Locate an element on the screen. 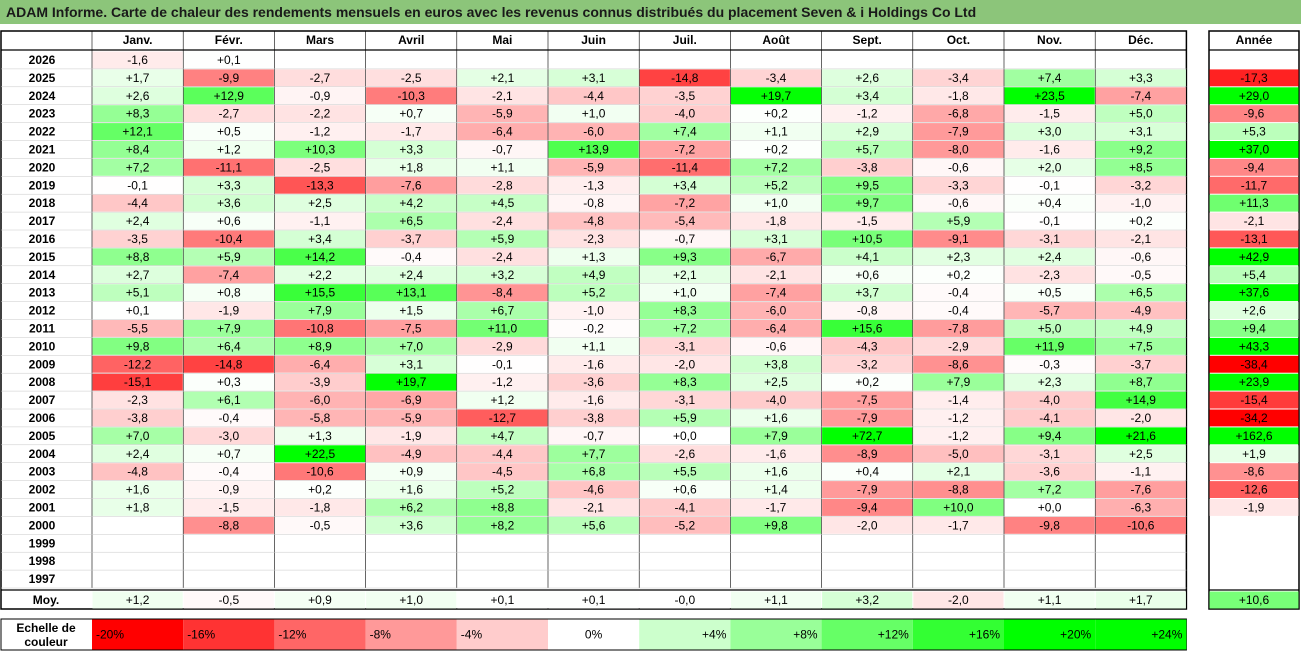  cell-value: -10,6 is located at coordinates (320, 472).